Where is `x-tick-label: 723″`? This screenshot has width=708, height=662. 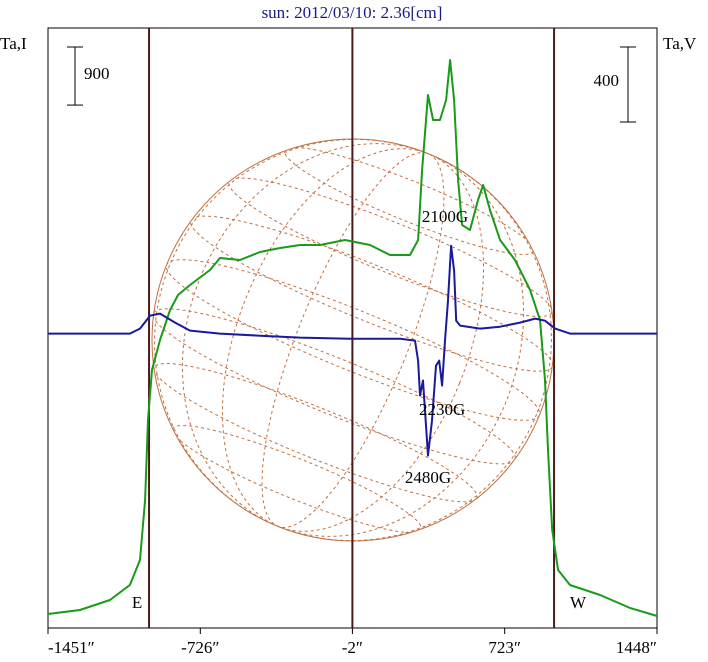
x-tick-label: 723″ is located at coordinates (504, 647).